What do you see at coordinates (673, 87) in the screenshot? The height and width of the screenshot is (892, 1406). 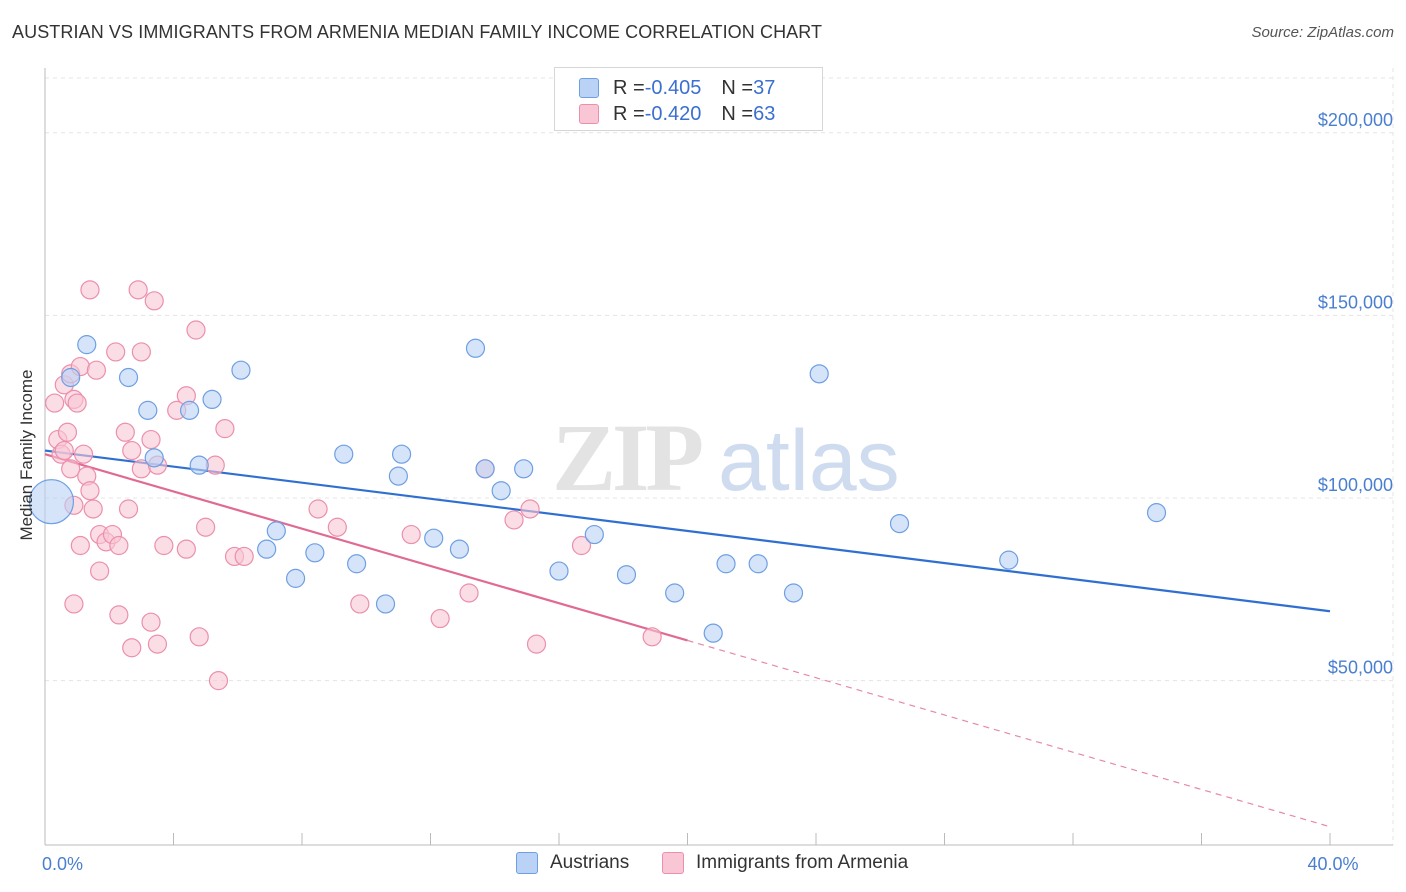 I see `legend-r-value: -0.405` at bounding box center [673, 87].